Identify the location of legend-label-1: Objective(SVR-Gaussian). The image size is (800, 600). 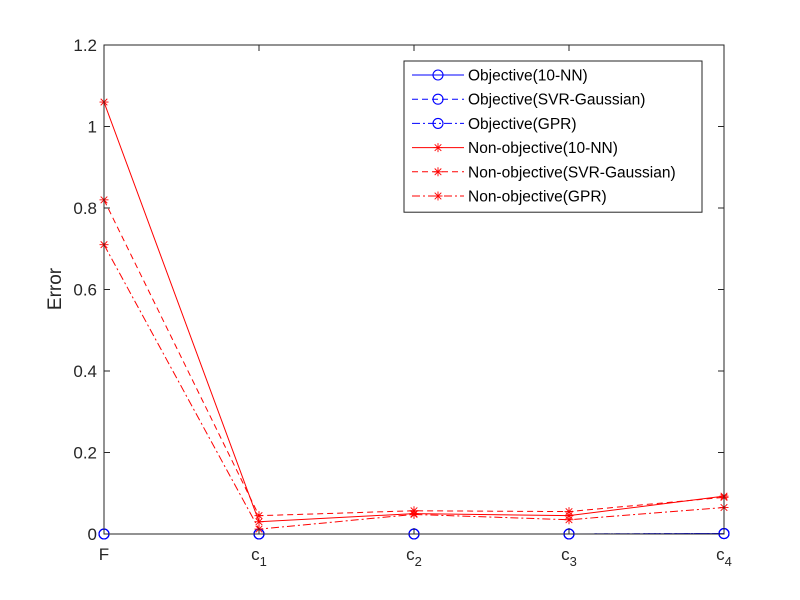
(556, 100).